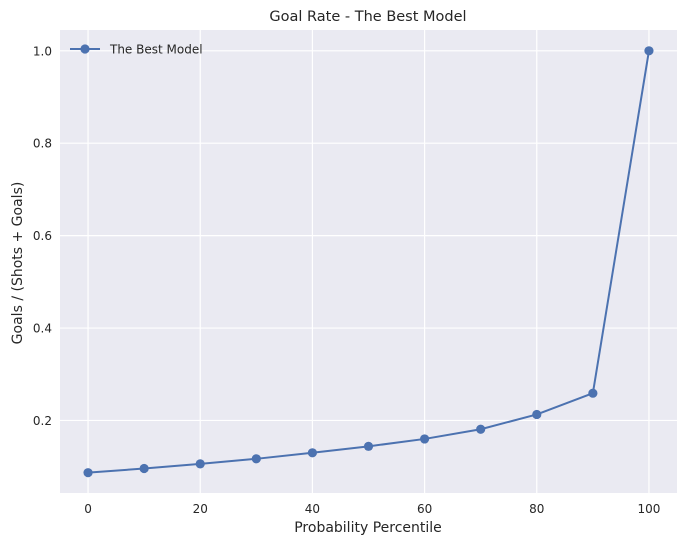 The image size is (688, 549). Describe the element at coordinates (536, 509) in the screenshot. I see `x-tick-label: 80` at that location.